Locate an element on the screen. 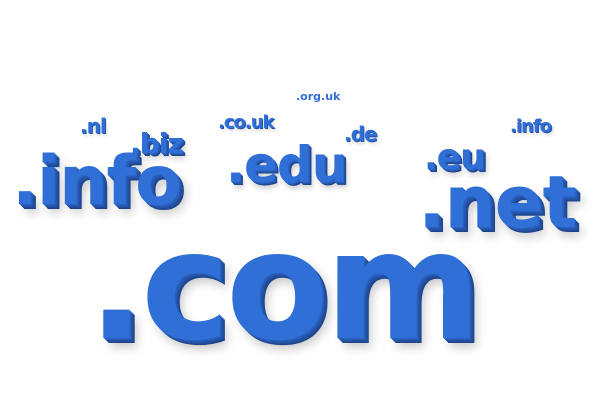 The width and height of the screenshot is (613, 407). tld-de: .de is located at coordinates (360, 134).